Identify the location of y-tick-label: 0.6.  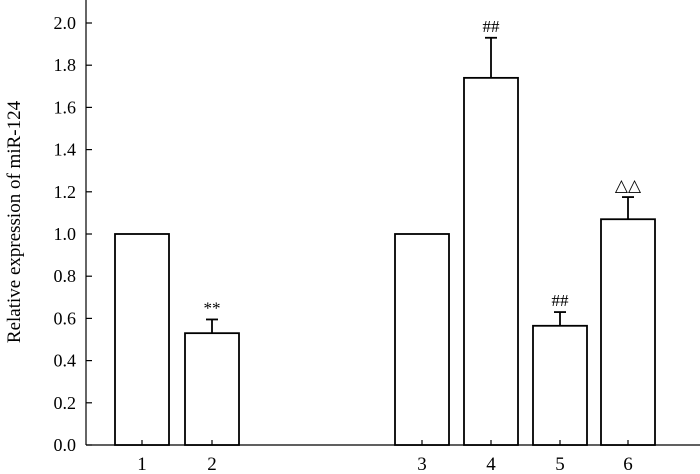
(65, 318).